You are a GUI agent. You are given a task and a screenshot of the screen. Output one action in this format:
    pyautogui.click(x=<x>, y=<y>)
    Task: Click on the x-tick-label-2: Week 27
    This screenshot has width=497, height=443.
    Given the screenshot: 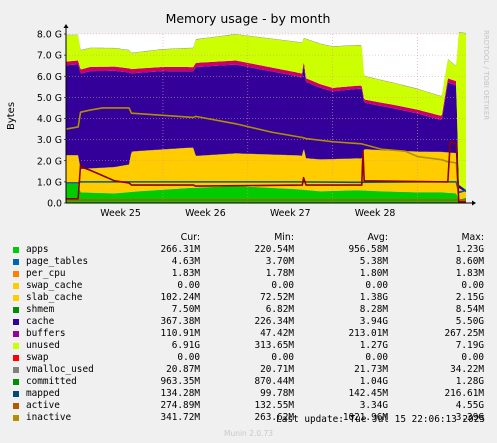 What is the action you would take?
    pyautogui.click(x=290, y=213)
    